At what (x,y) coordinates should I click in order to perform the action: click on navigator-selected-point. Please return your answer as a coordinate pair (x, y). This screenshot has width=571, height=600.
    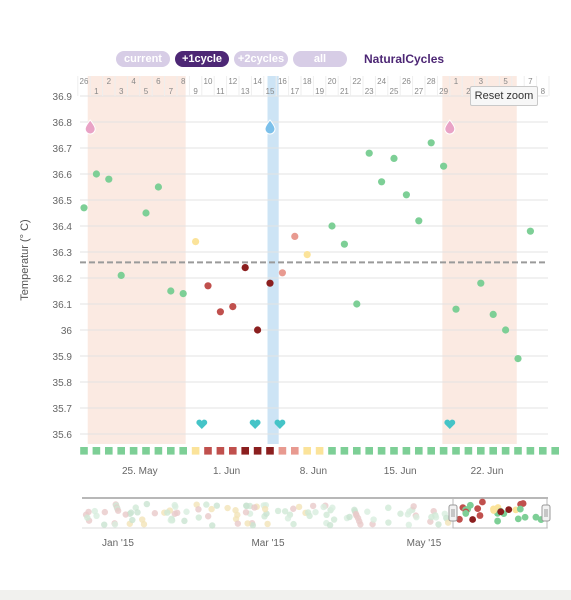
    Looking at the image, I should click on (466, 513).